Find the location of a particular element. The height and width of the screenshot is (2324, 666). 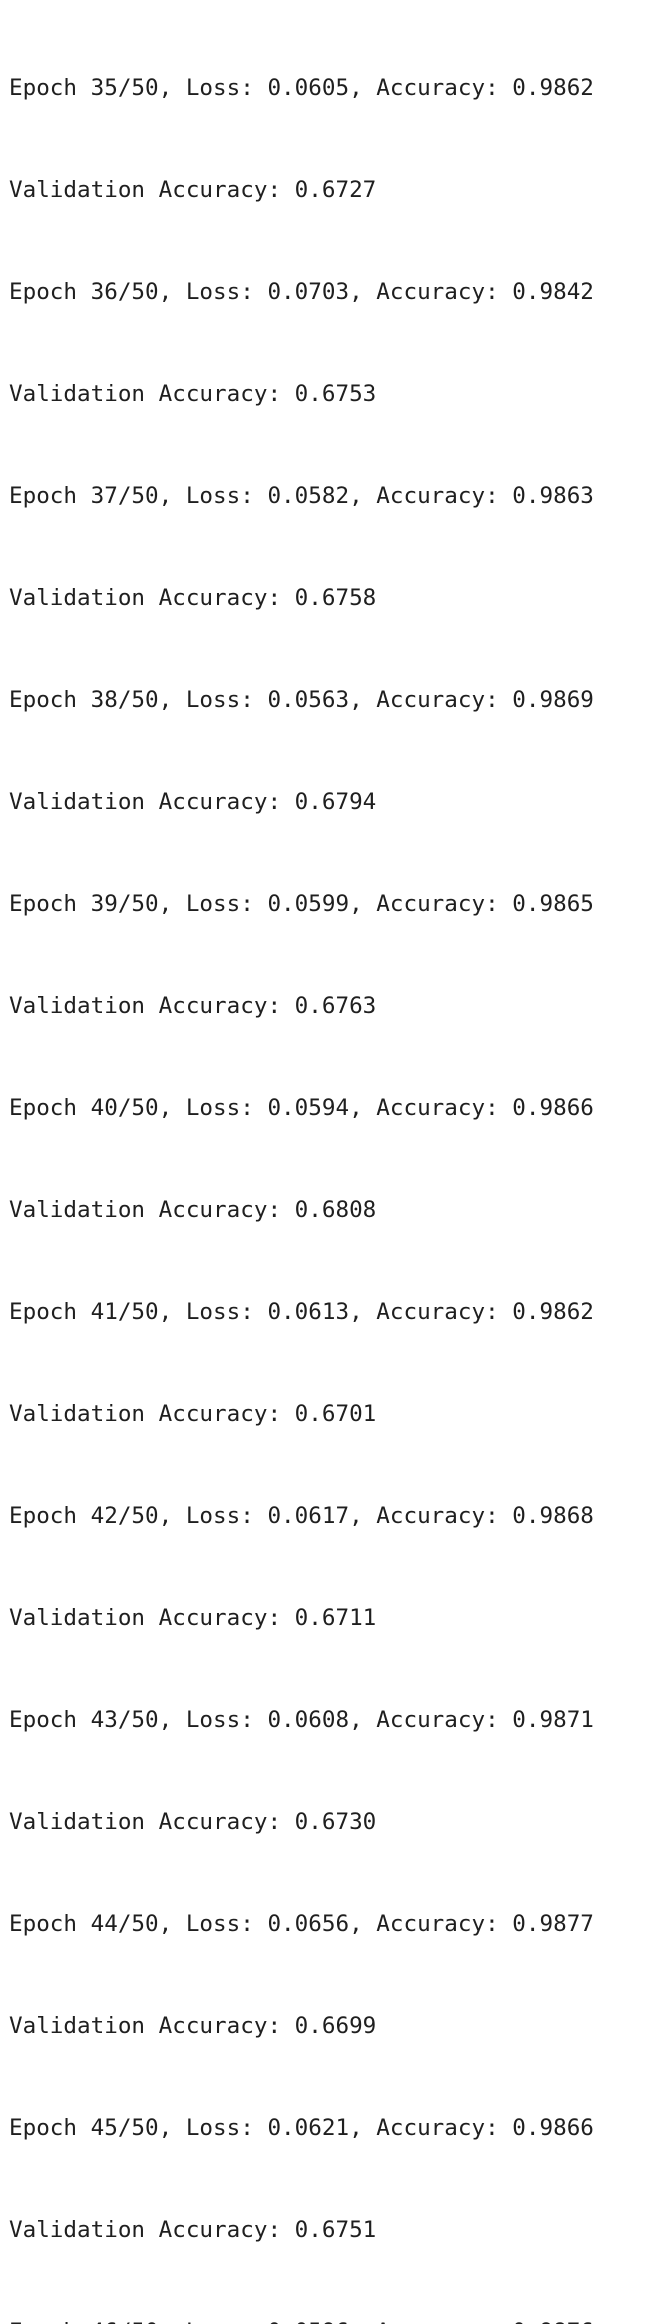

epoch-43-validation-line: Validation Accuracy: 0.6730 is located at coordinates (193, 1822).